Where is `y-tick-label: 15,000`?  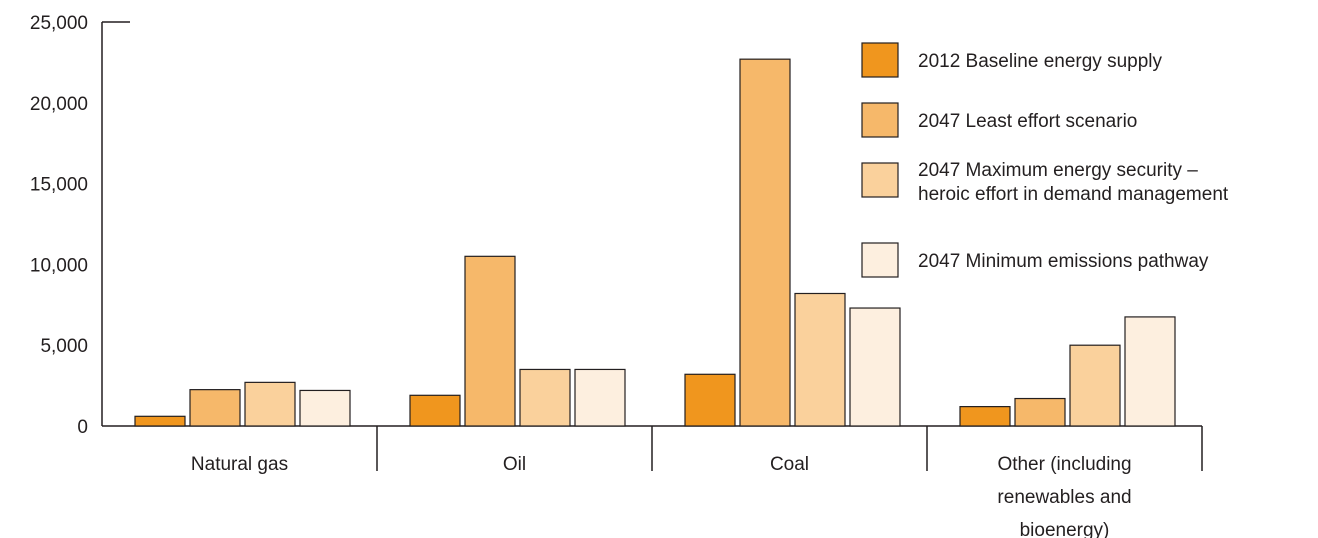 y-tick-label: 15,000 is located at coordinates (59, 185).